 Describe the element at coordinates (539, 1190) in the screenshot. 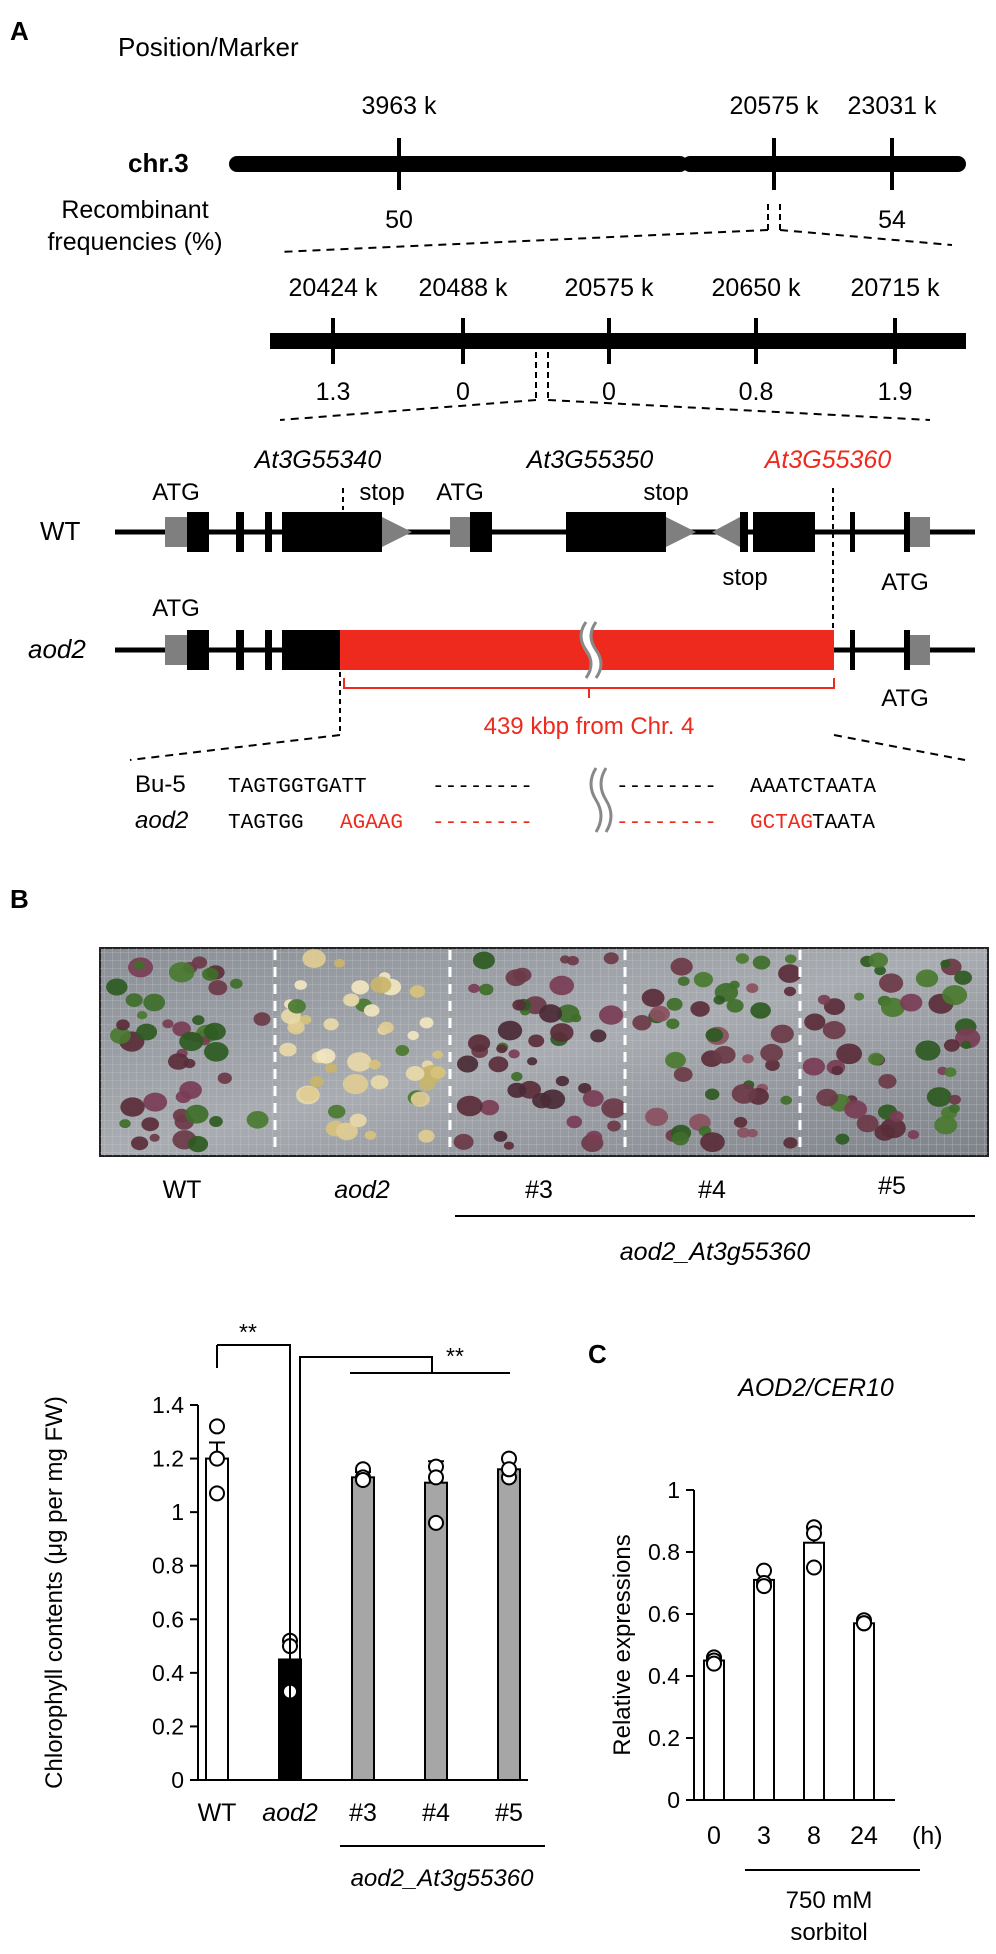

I see `photo-label: #3` at that location.